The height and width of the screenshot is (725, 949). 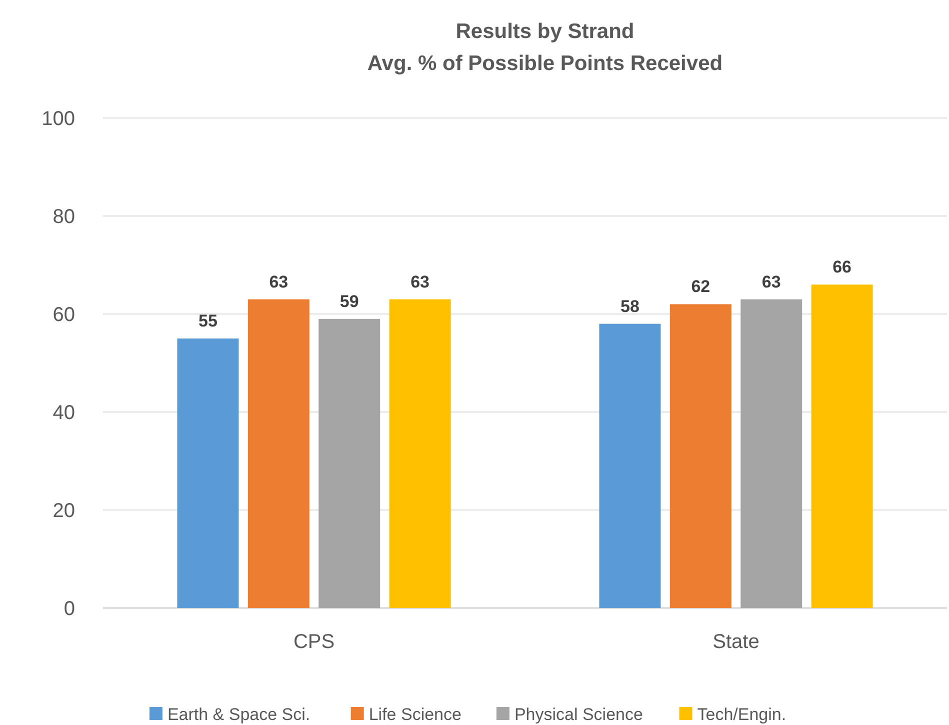 I want to click on legend-label: Tech/Engin., so click(x=741, y=714).